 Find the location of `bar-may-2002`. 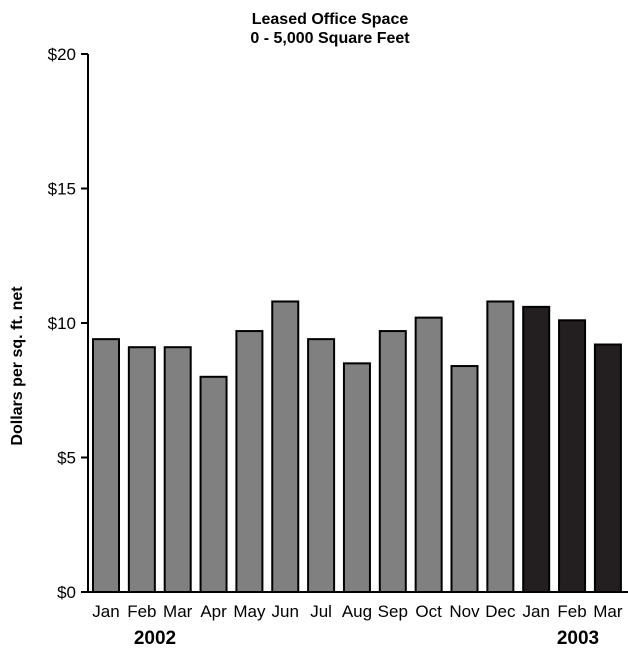

bar-may-2002 is located at coordinates (249, 461).